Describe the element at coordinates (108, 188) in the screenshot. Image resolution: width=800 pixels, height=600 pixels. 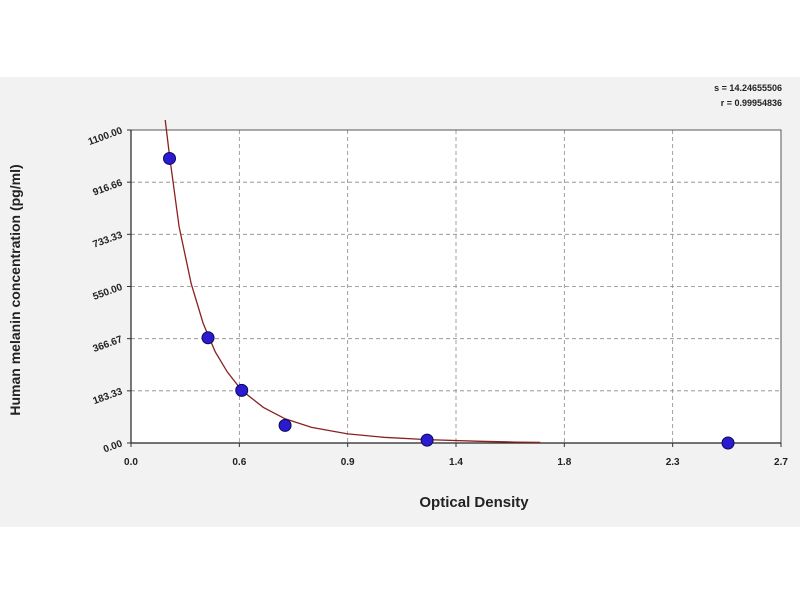
I see `y-tick-label: 916.66` at that location.